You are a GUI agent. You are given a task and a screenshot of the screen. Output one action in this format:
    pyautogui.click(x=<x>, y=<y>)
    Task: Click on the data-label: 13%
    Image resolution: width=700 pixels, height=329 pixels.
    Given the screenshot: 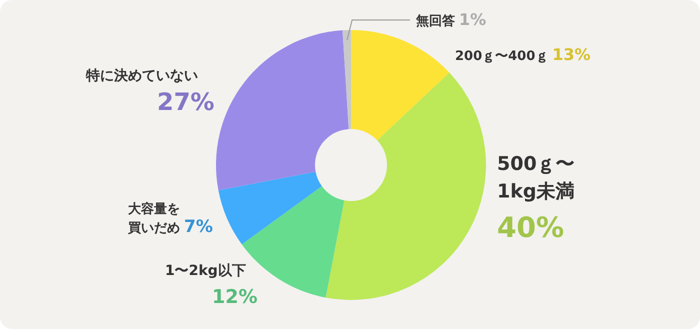 What is the action you would take?
    pyautogui.click(x=571, y=54)
    